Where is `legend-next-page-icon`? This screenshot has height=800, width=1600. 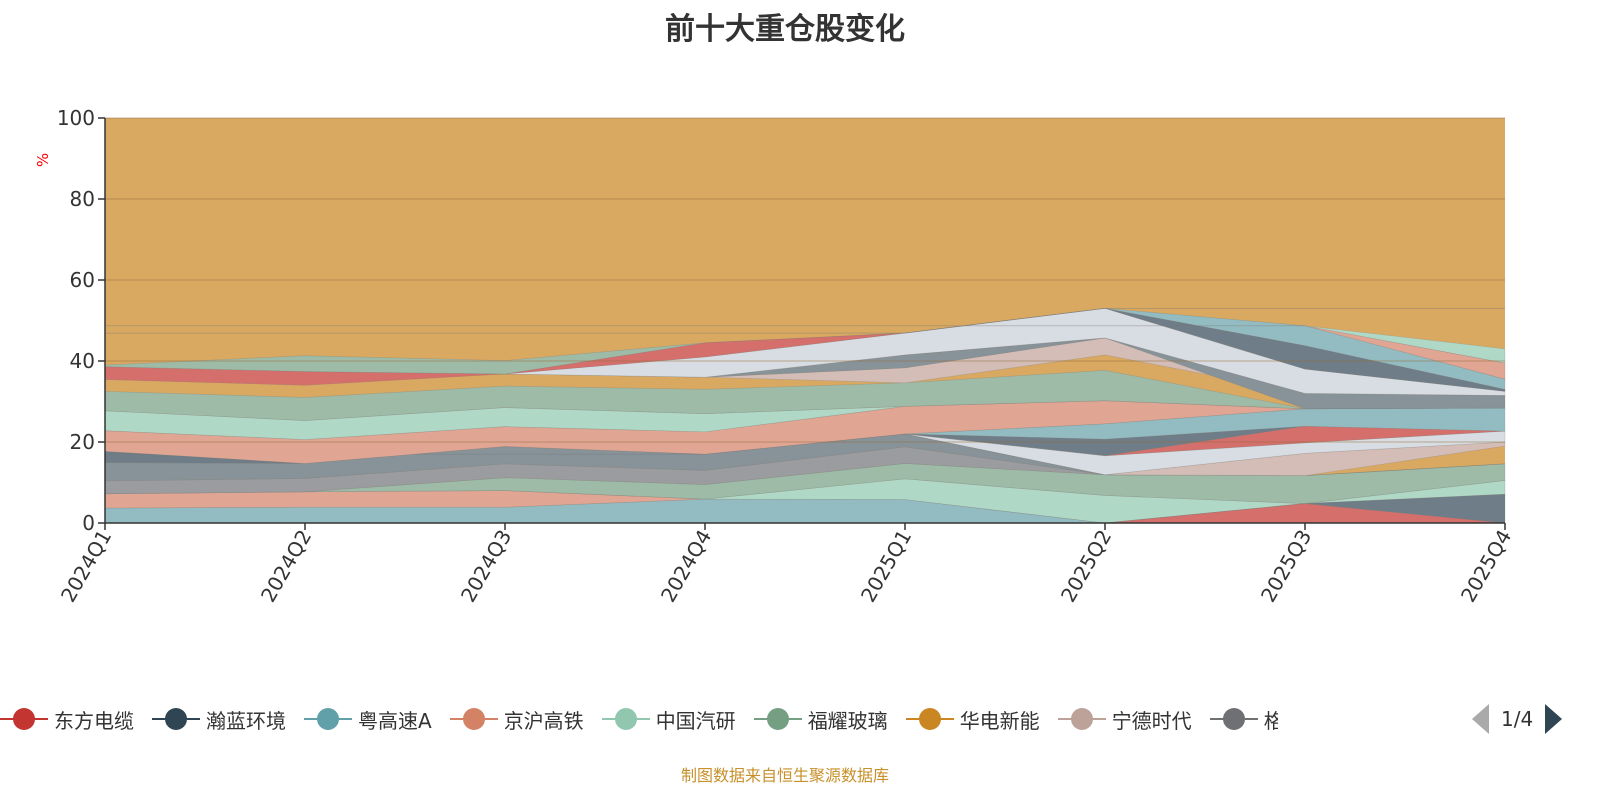
legend-next-page-icon is located at coordinates (1554, 719).